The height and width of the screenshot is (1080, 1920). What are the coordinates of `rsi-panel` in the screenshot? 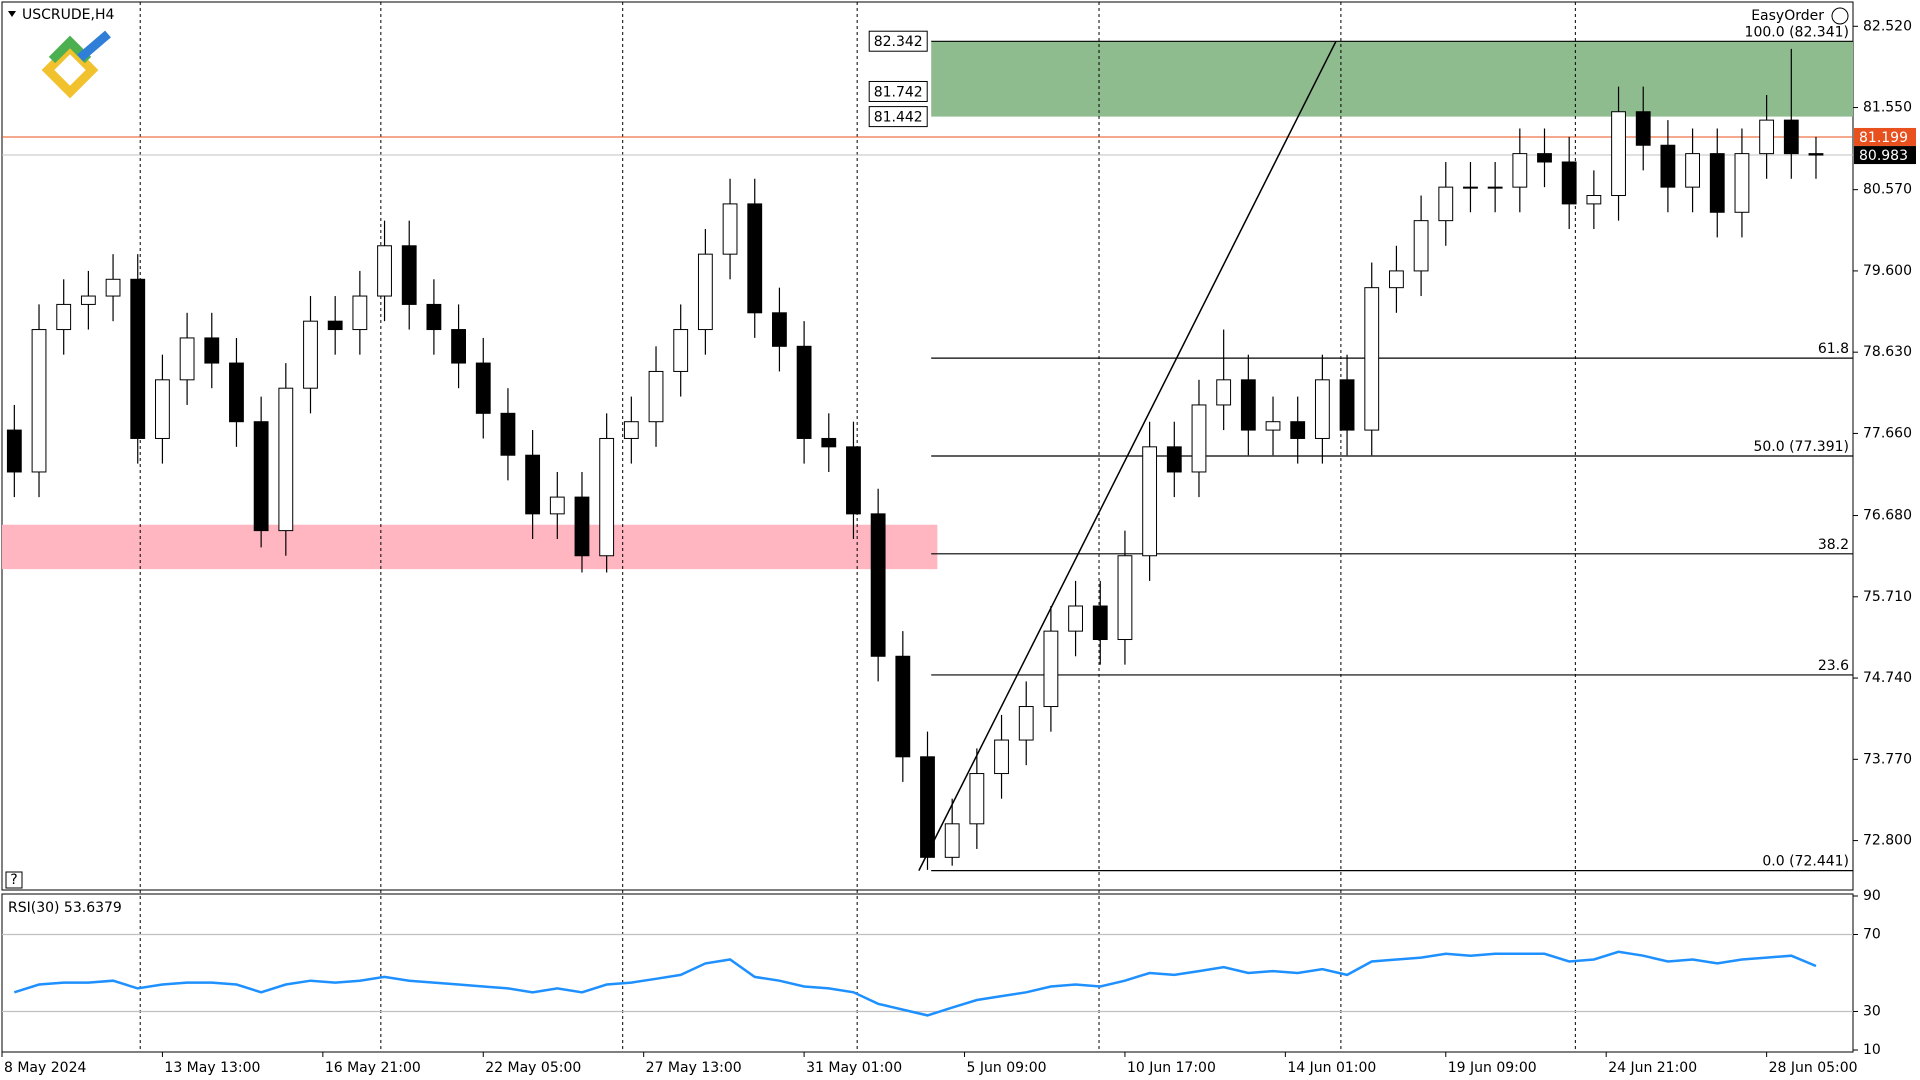 It's located at (927, 973).